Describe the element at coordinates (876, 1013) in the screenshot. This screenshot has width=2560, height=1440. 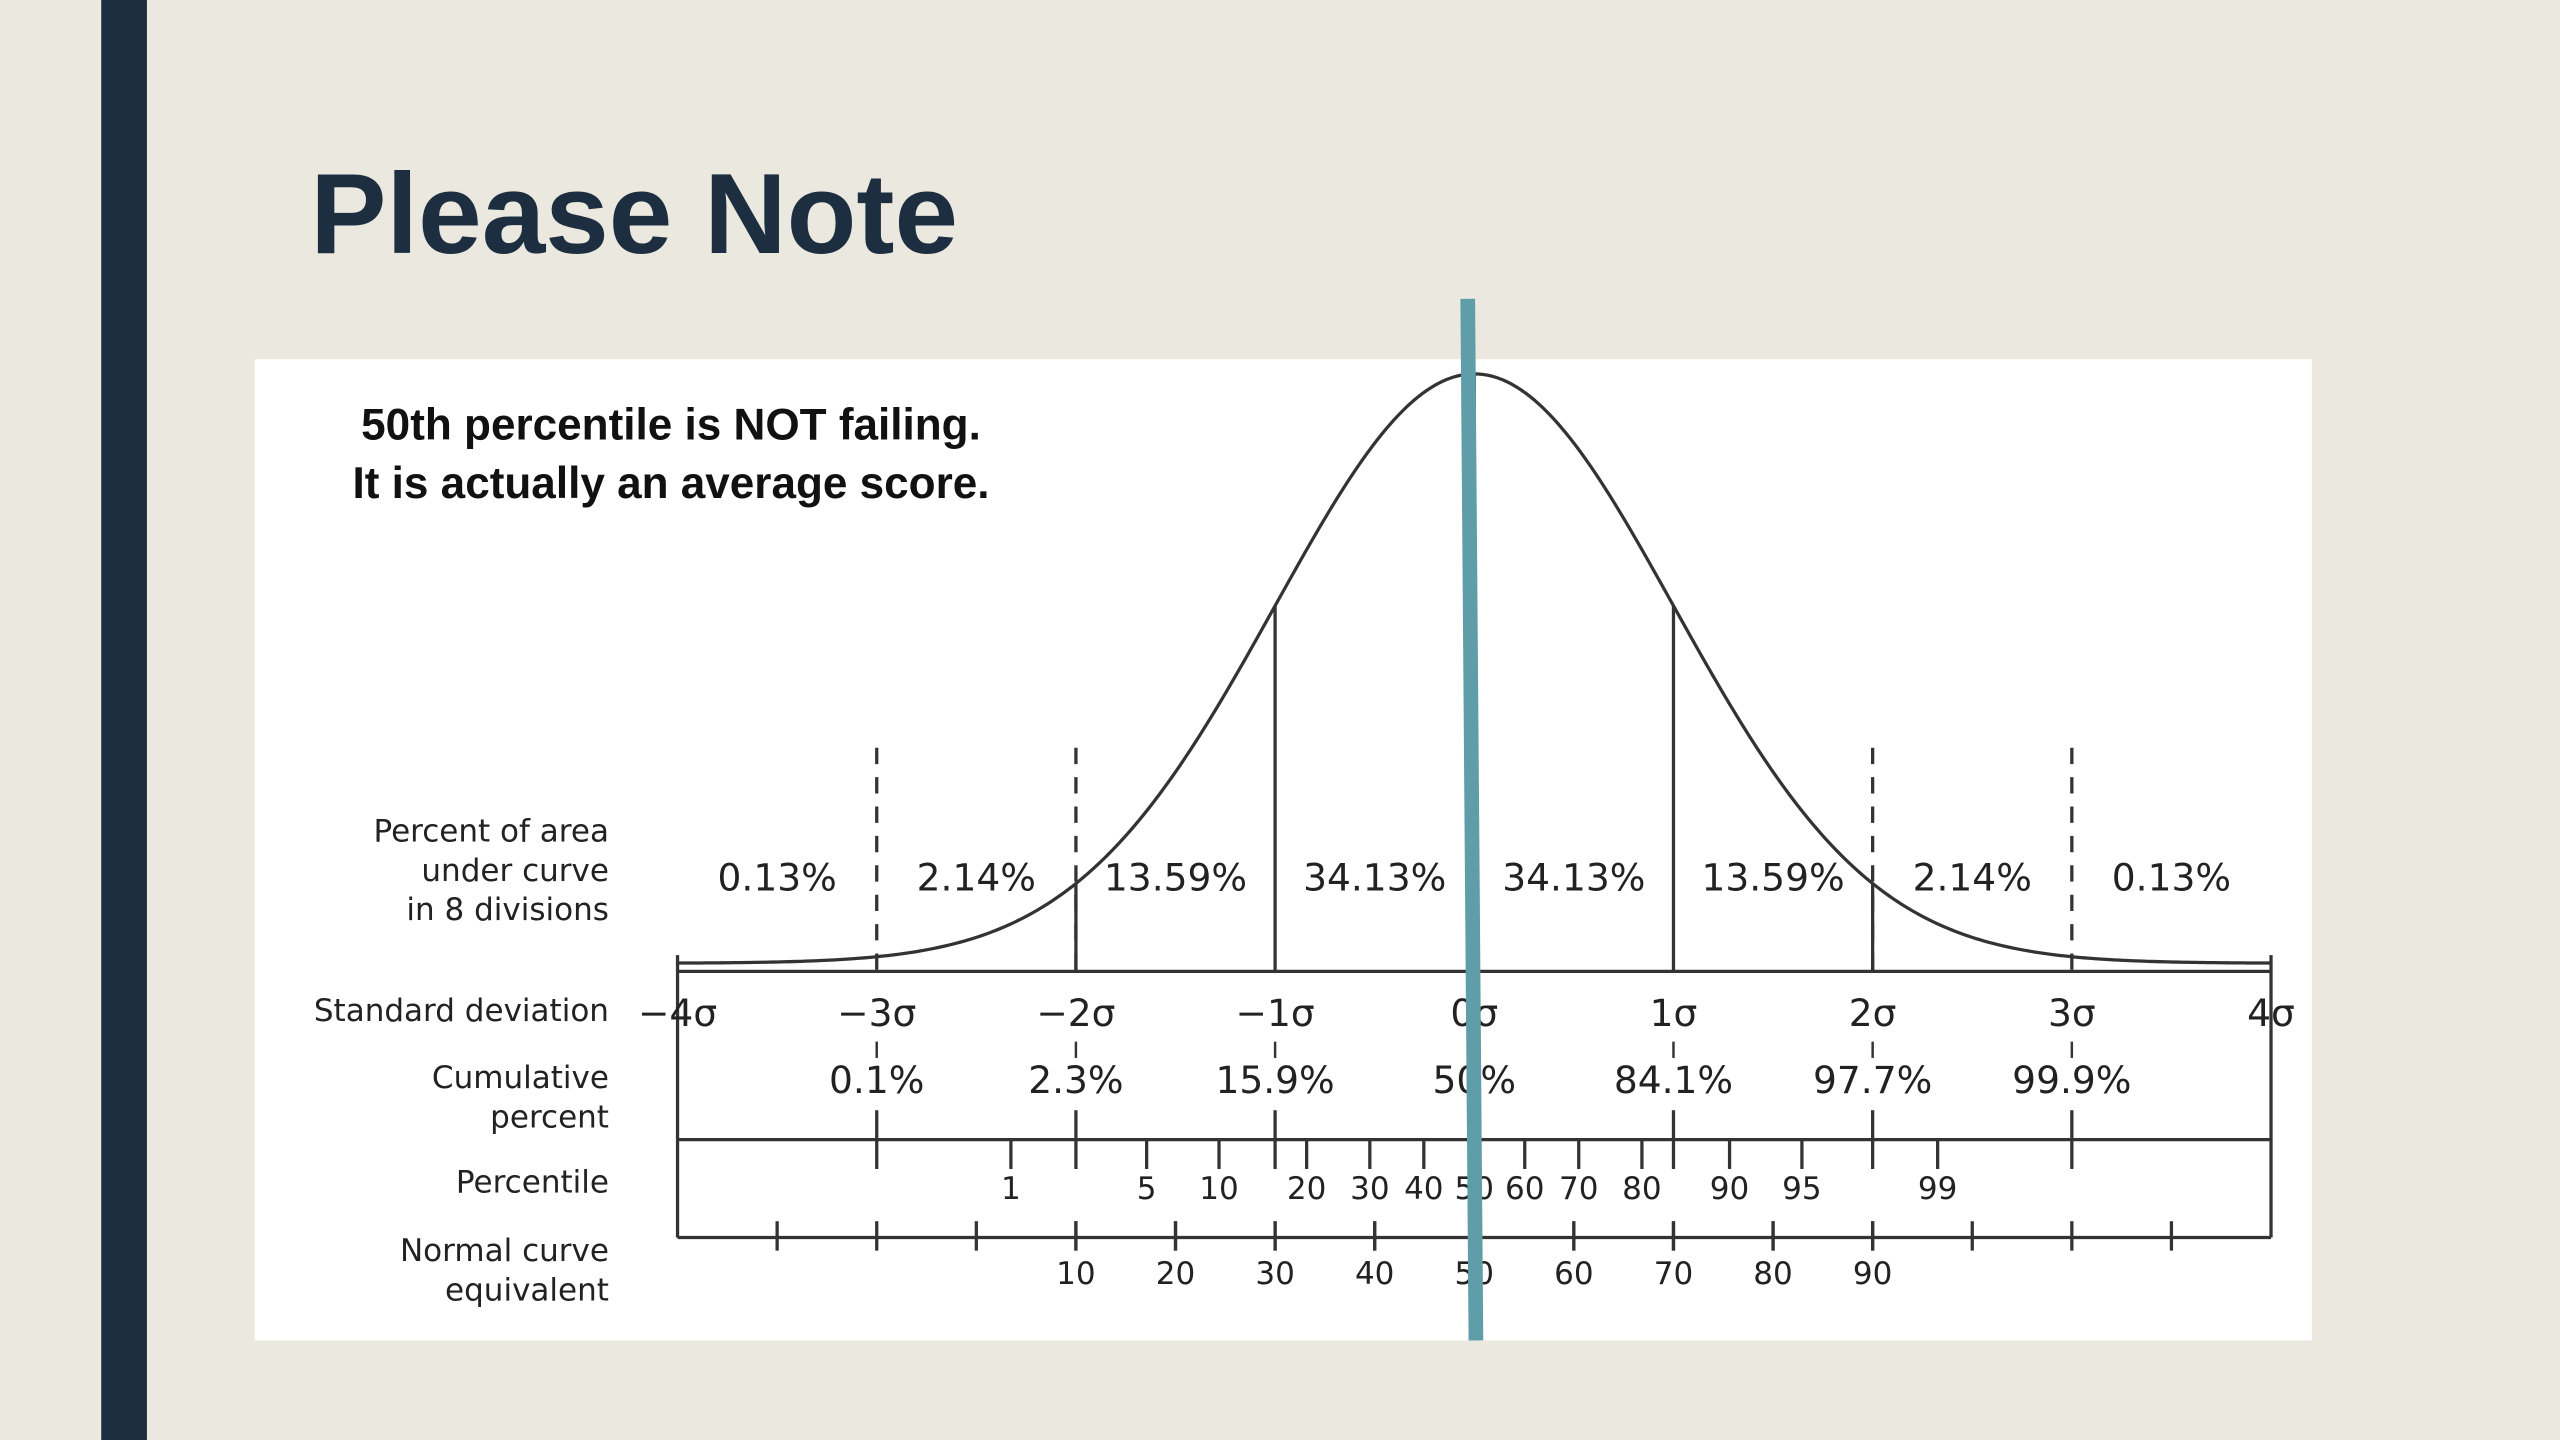
I see `sigma-label: −3σ` at that location.